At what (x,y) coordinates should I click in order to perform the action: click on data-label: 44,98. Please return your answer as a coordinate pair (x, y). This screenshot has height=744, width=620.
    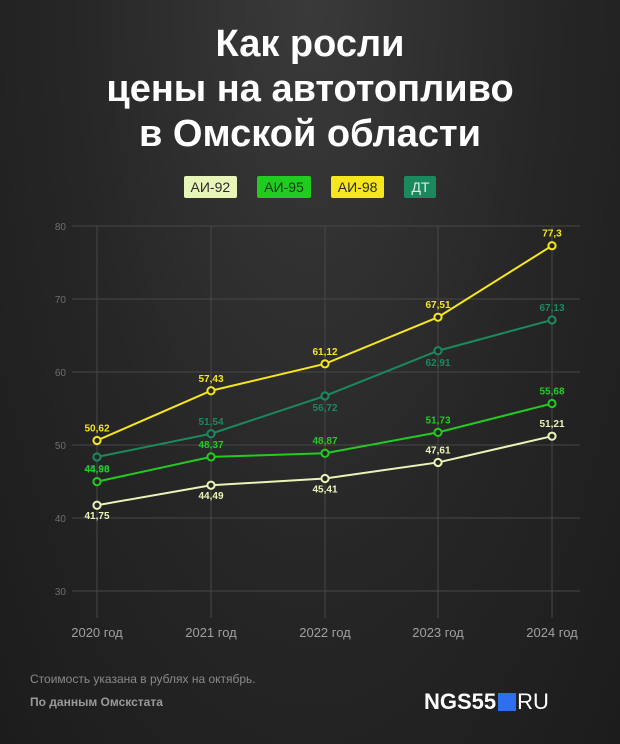
    Looking at the image, I should click on (96, 470).